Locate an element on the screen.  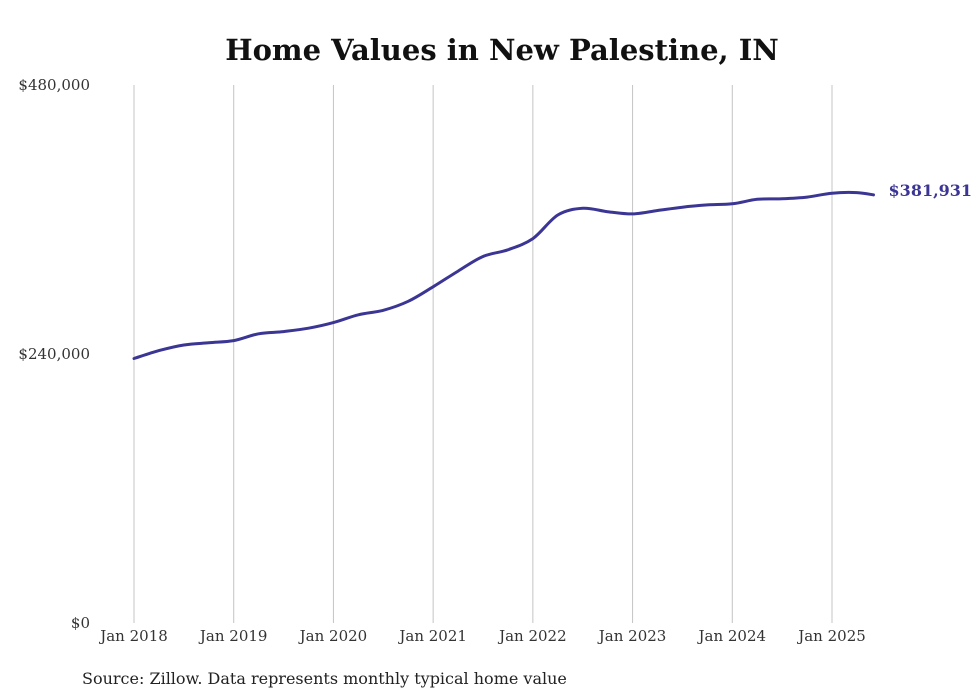
y-tick-label: $240,000 is located at coordinates (54, 354).